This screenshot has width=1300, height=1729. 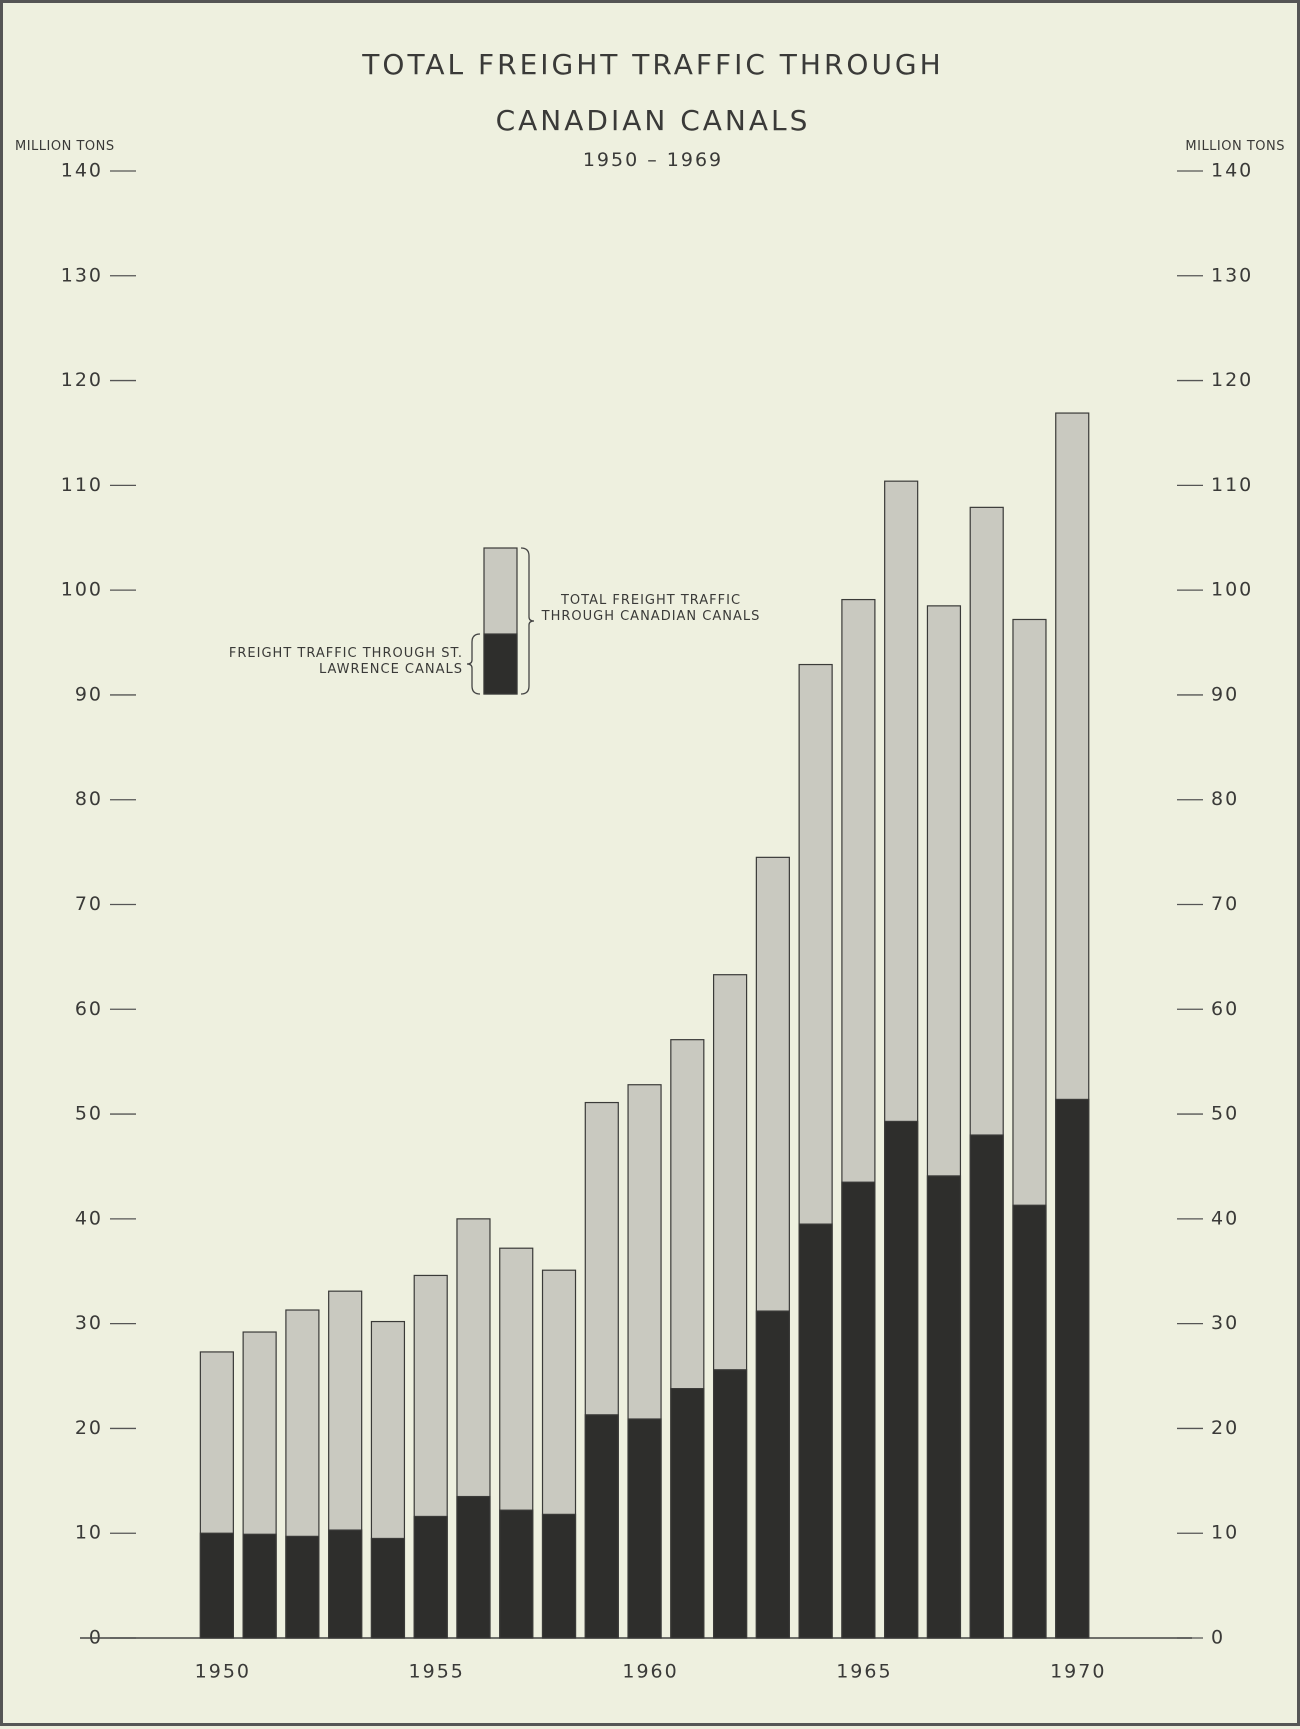 What do you see at coordinates (1225, 1428) in the screenshot?
I see `y2-tick-label: 20` at bounding box center [1225, 1428].